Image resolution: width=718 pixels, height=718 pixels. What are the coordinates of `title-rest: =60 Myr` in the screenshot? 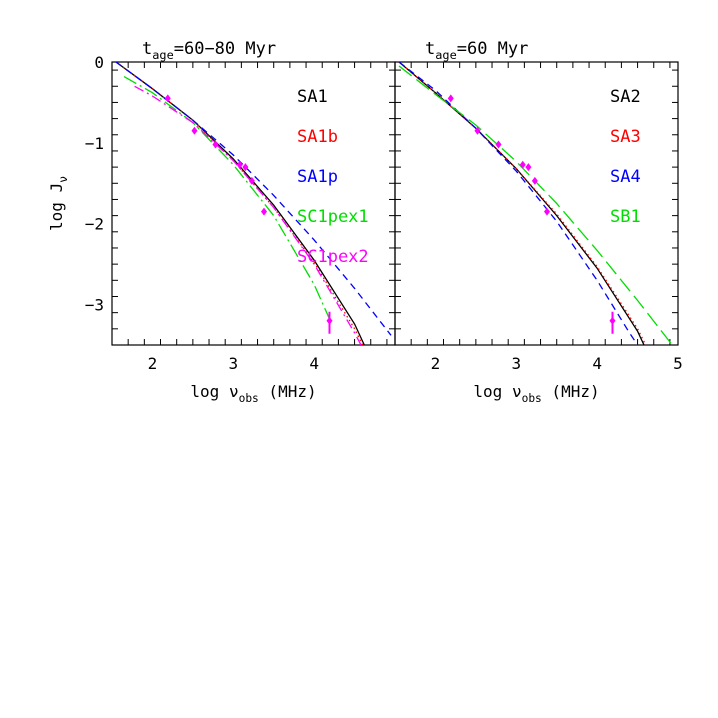 It's located at (493, 49).